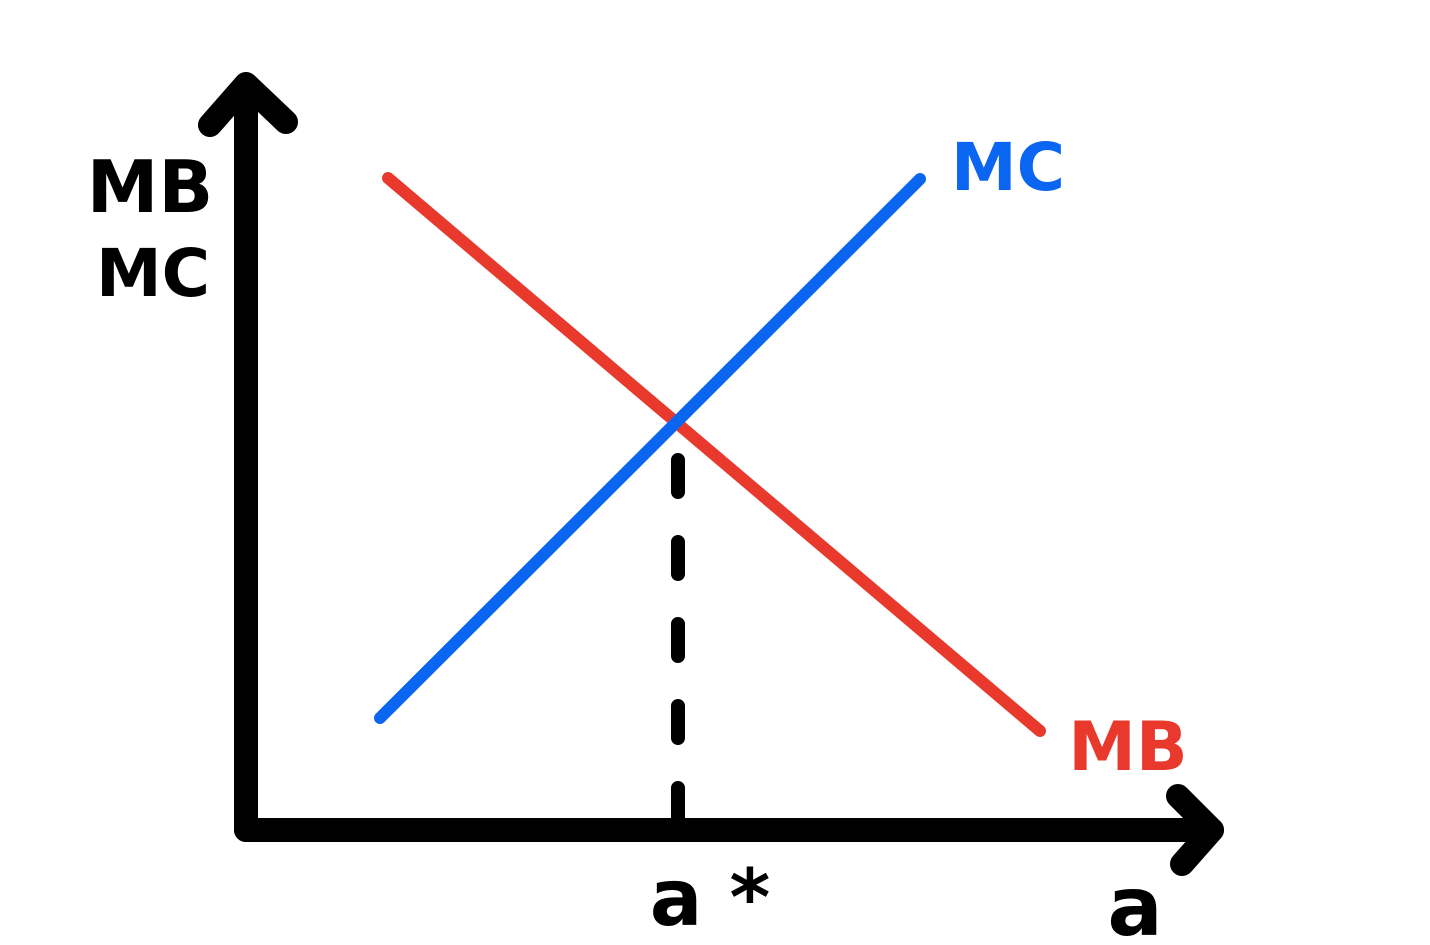  I want to click on y-axis-arrowhead, so click(248, 104).